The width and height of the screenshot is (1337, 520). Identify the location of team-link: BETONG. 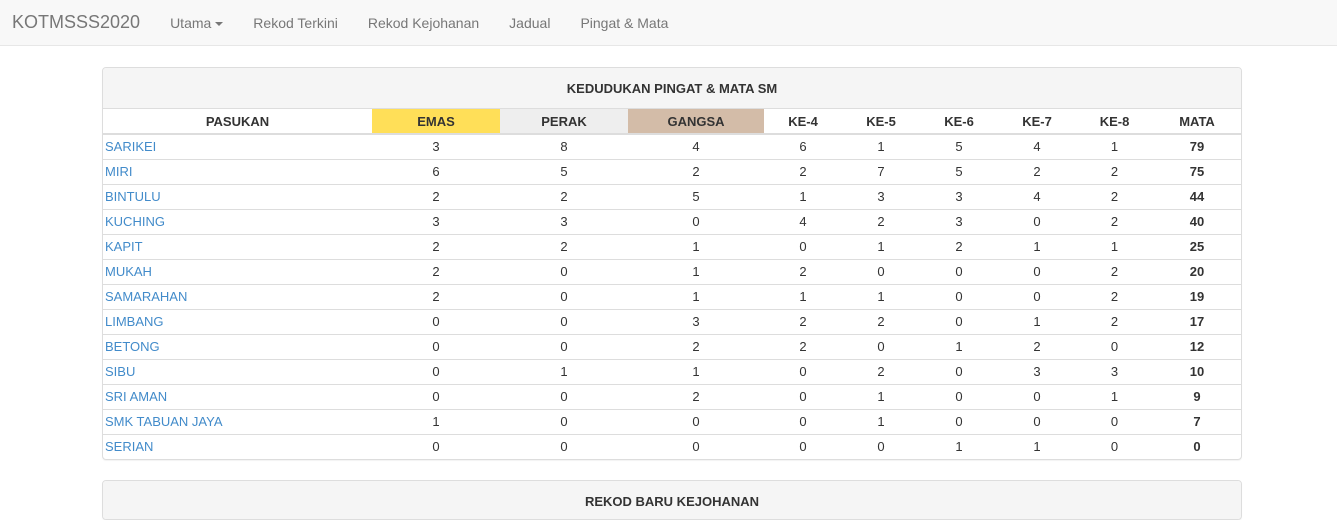
(132, 346).